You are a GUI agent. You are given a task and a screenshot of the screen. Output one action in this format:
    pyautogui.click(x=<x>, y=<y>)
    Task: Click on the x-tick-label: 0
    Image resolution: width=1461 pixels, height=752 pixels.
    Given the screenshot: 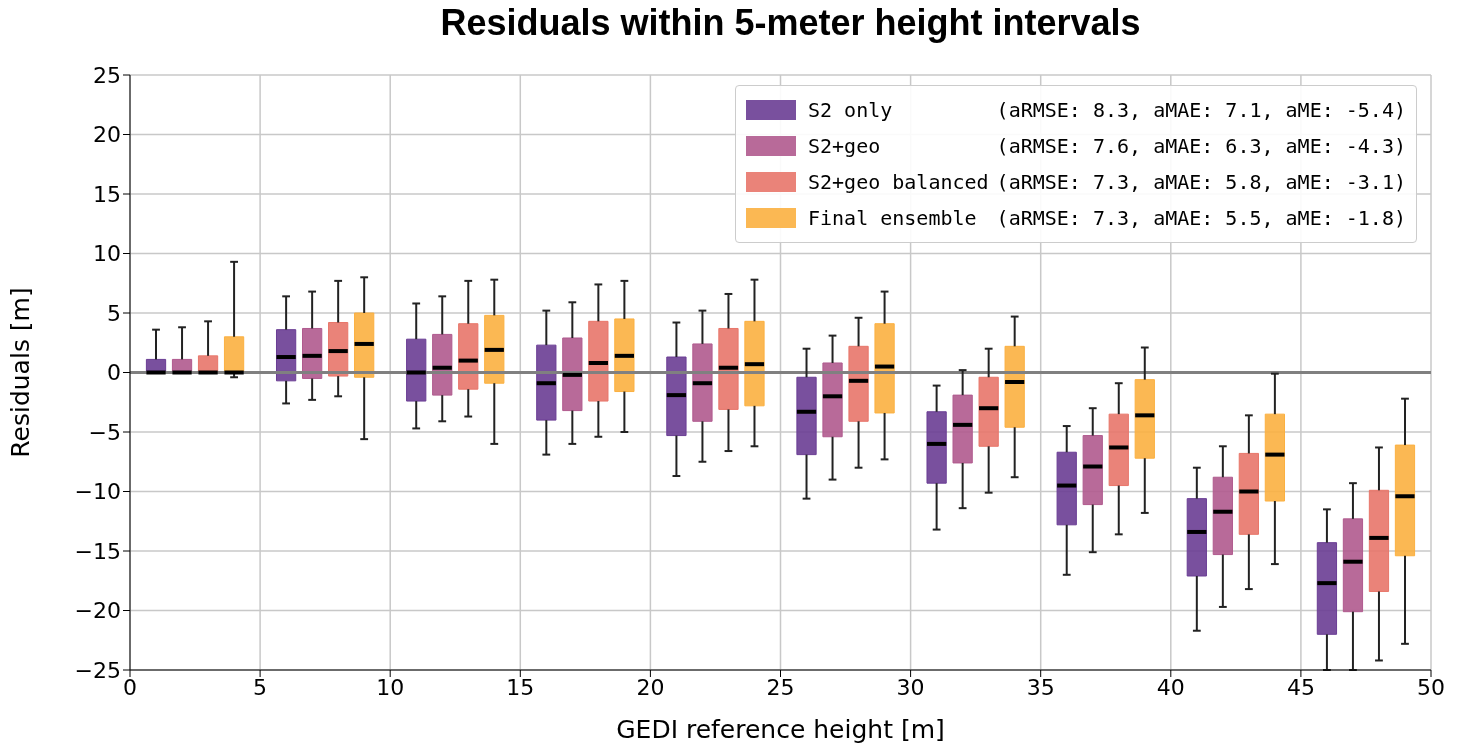 What is the action you would take?
    pyautogui.click(x=130, y=687)
    